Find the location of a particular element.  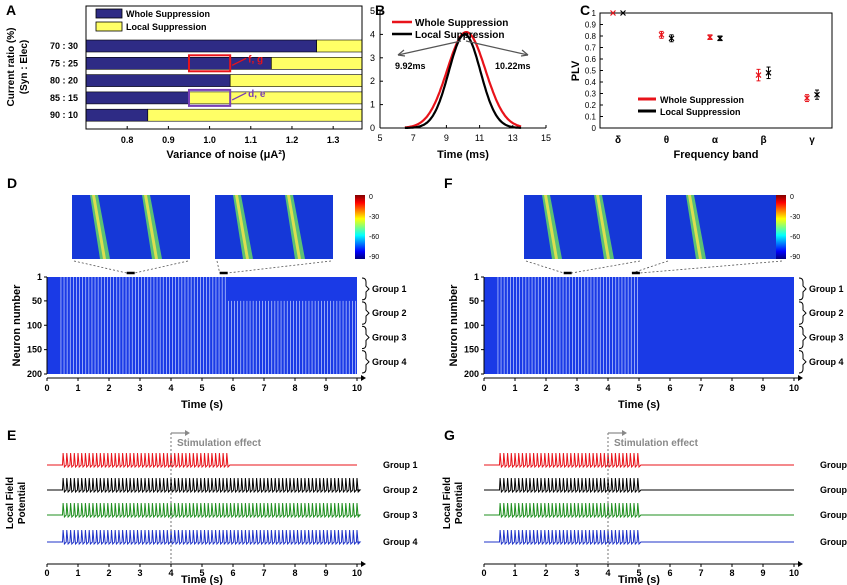

panel-letter-b: B is located at coordinates (380, 10).